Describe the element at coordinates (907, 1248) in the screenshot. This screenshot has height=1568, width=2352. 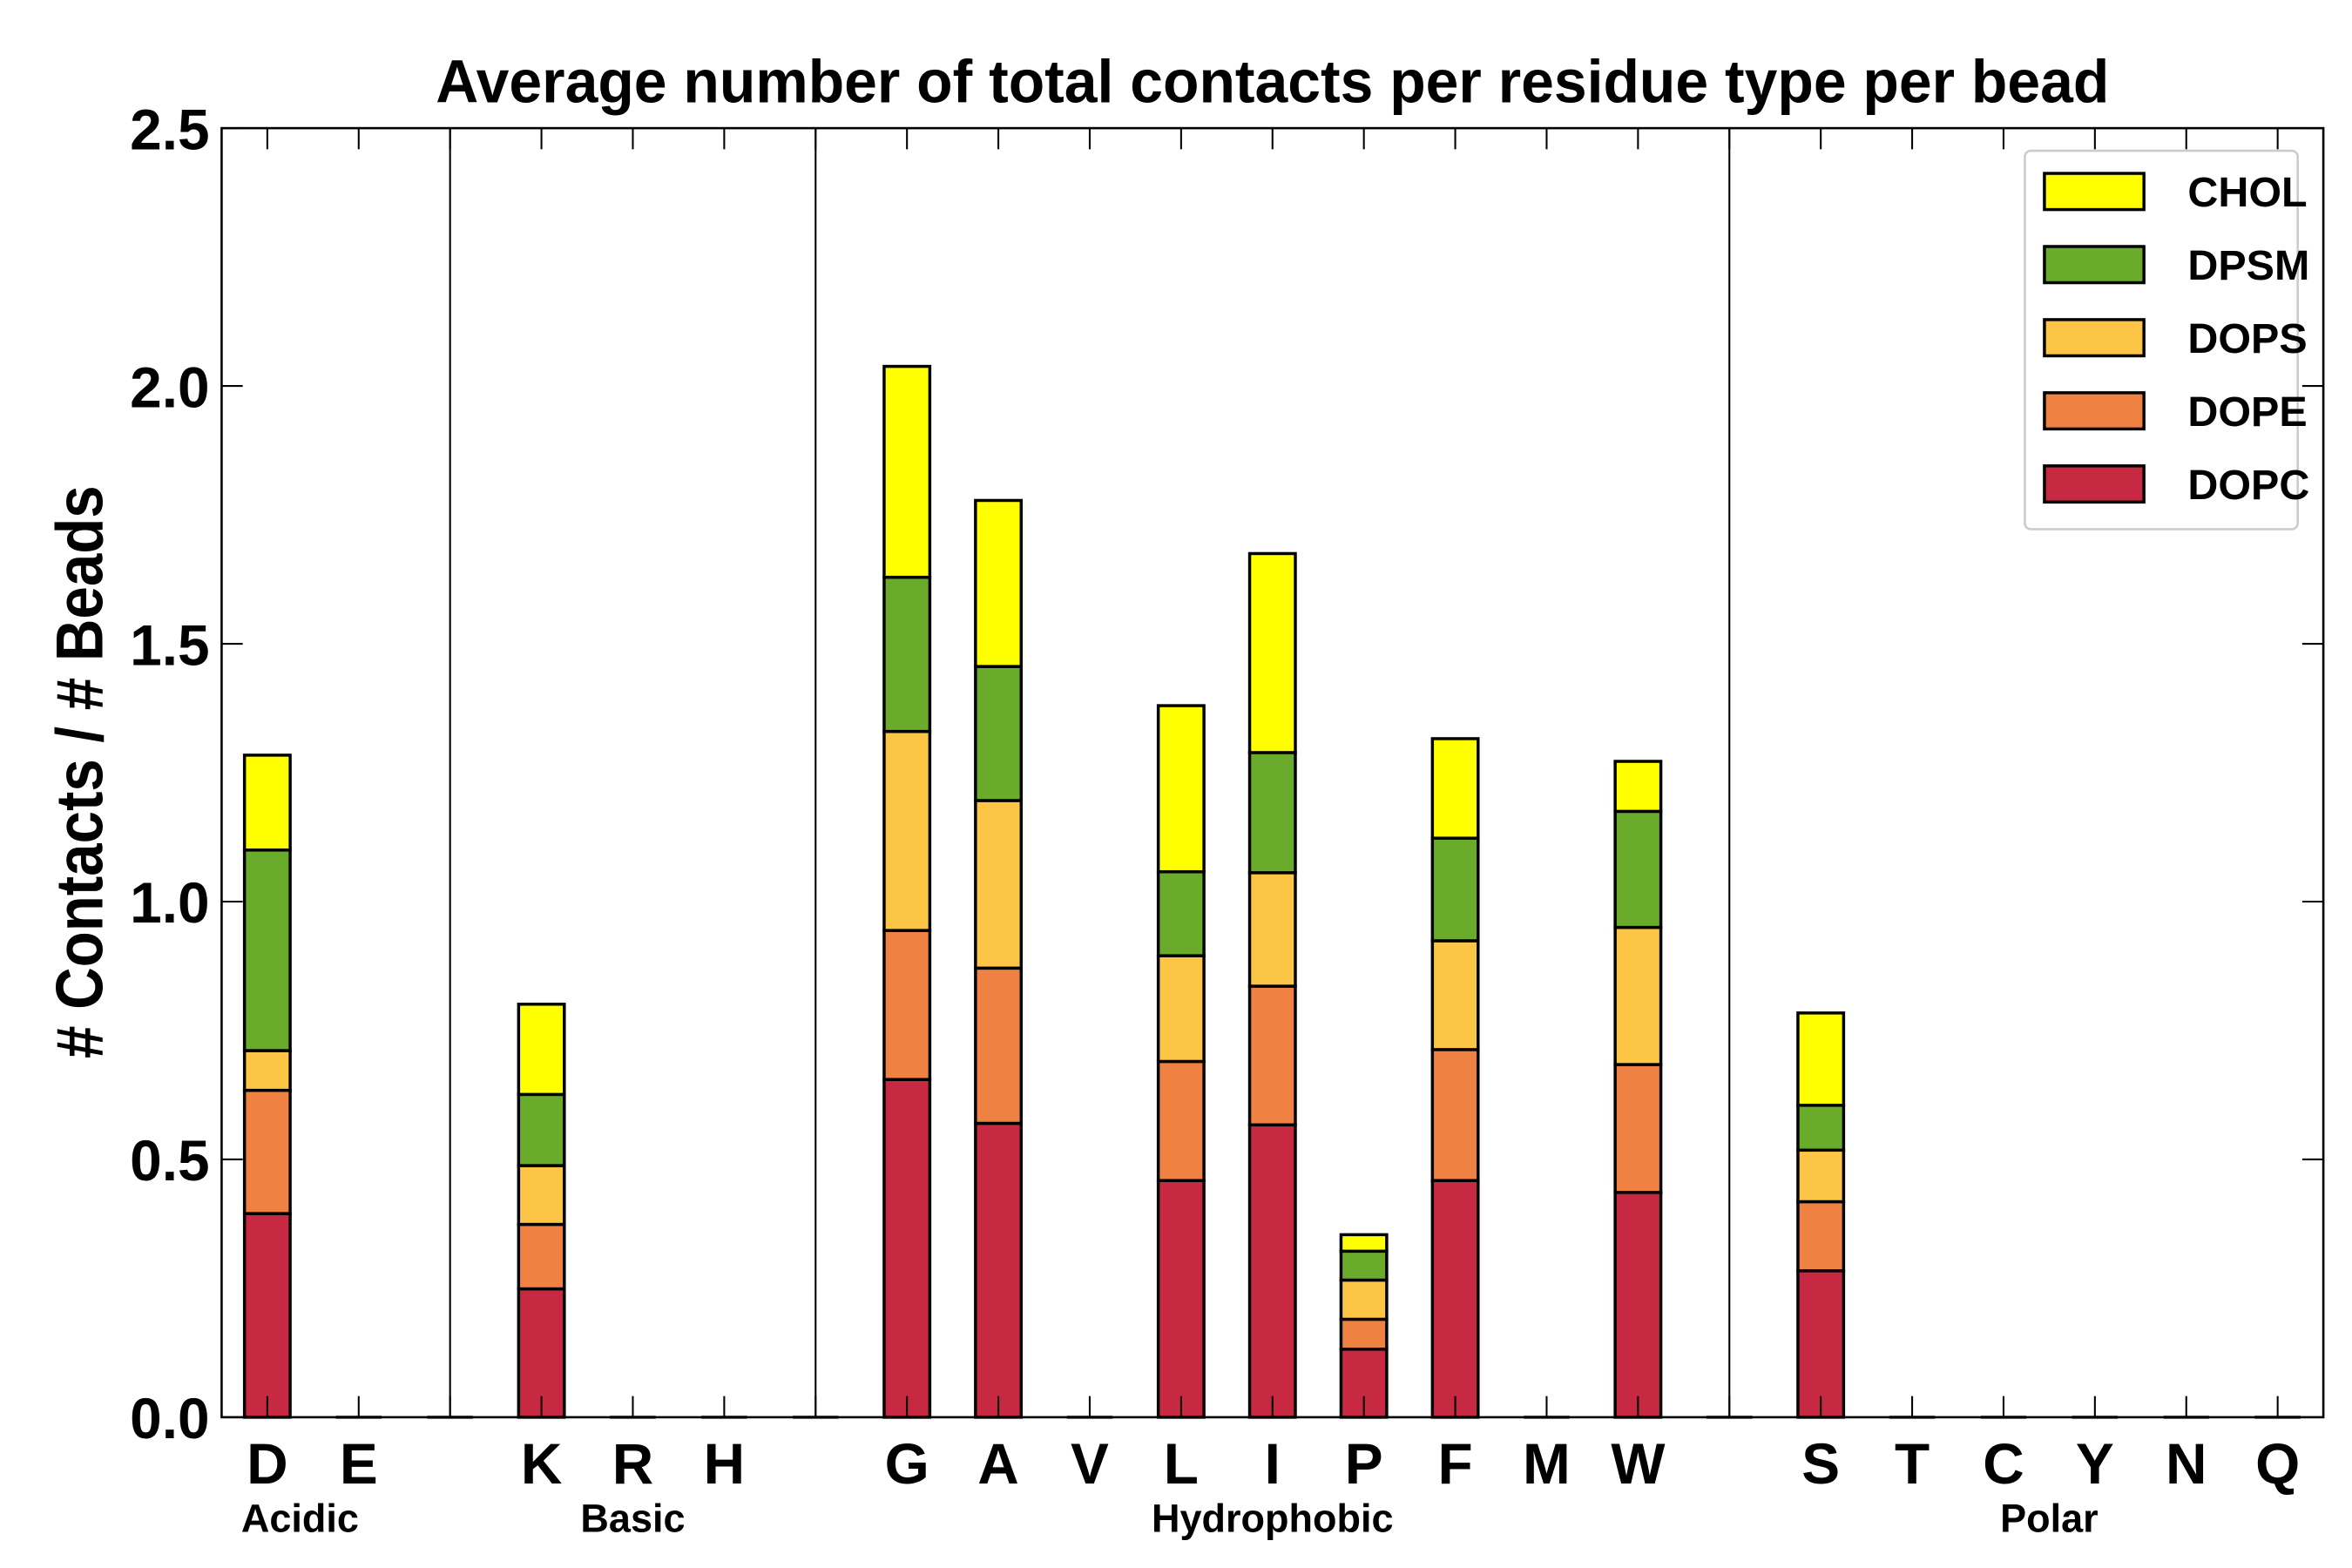
I see `bar-dopc-G` at that location.